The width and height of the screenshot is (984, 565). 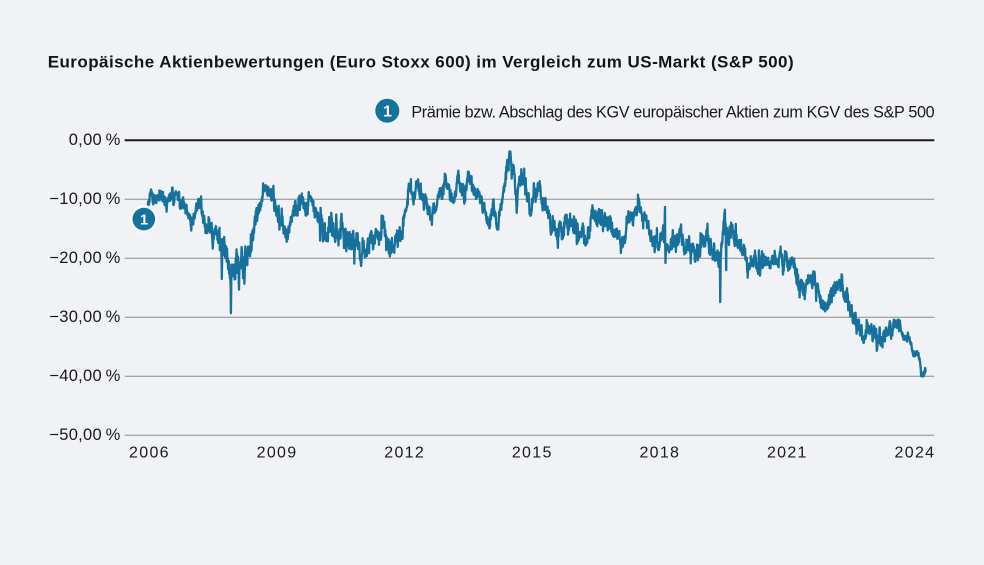 I want to click on svg-text: −10,00 %, so click(x=84, y=199).